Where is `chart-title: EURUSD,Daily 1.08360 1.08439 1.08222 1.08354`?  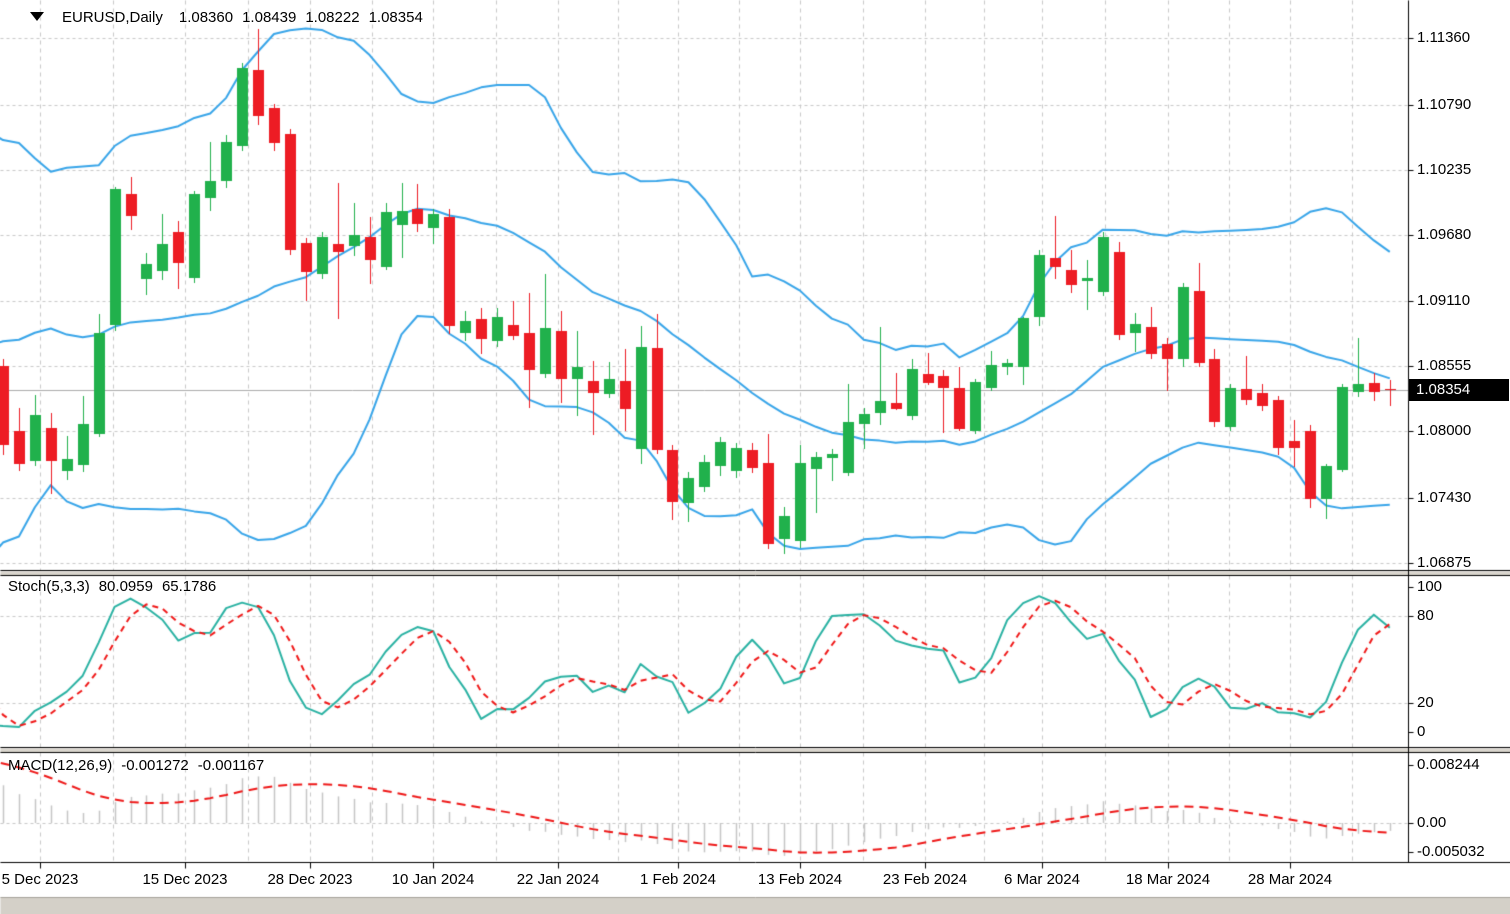
chart-title: EURUSD,Daily 1.08360 1.08439 1.08222 1.08354 is located at coordinates (247, 17).